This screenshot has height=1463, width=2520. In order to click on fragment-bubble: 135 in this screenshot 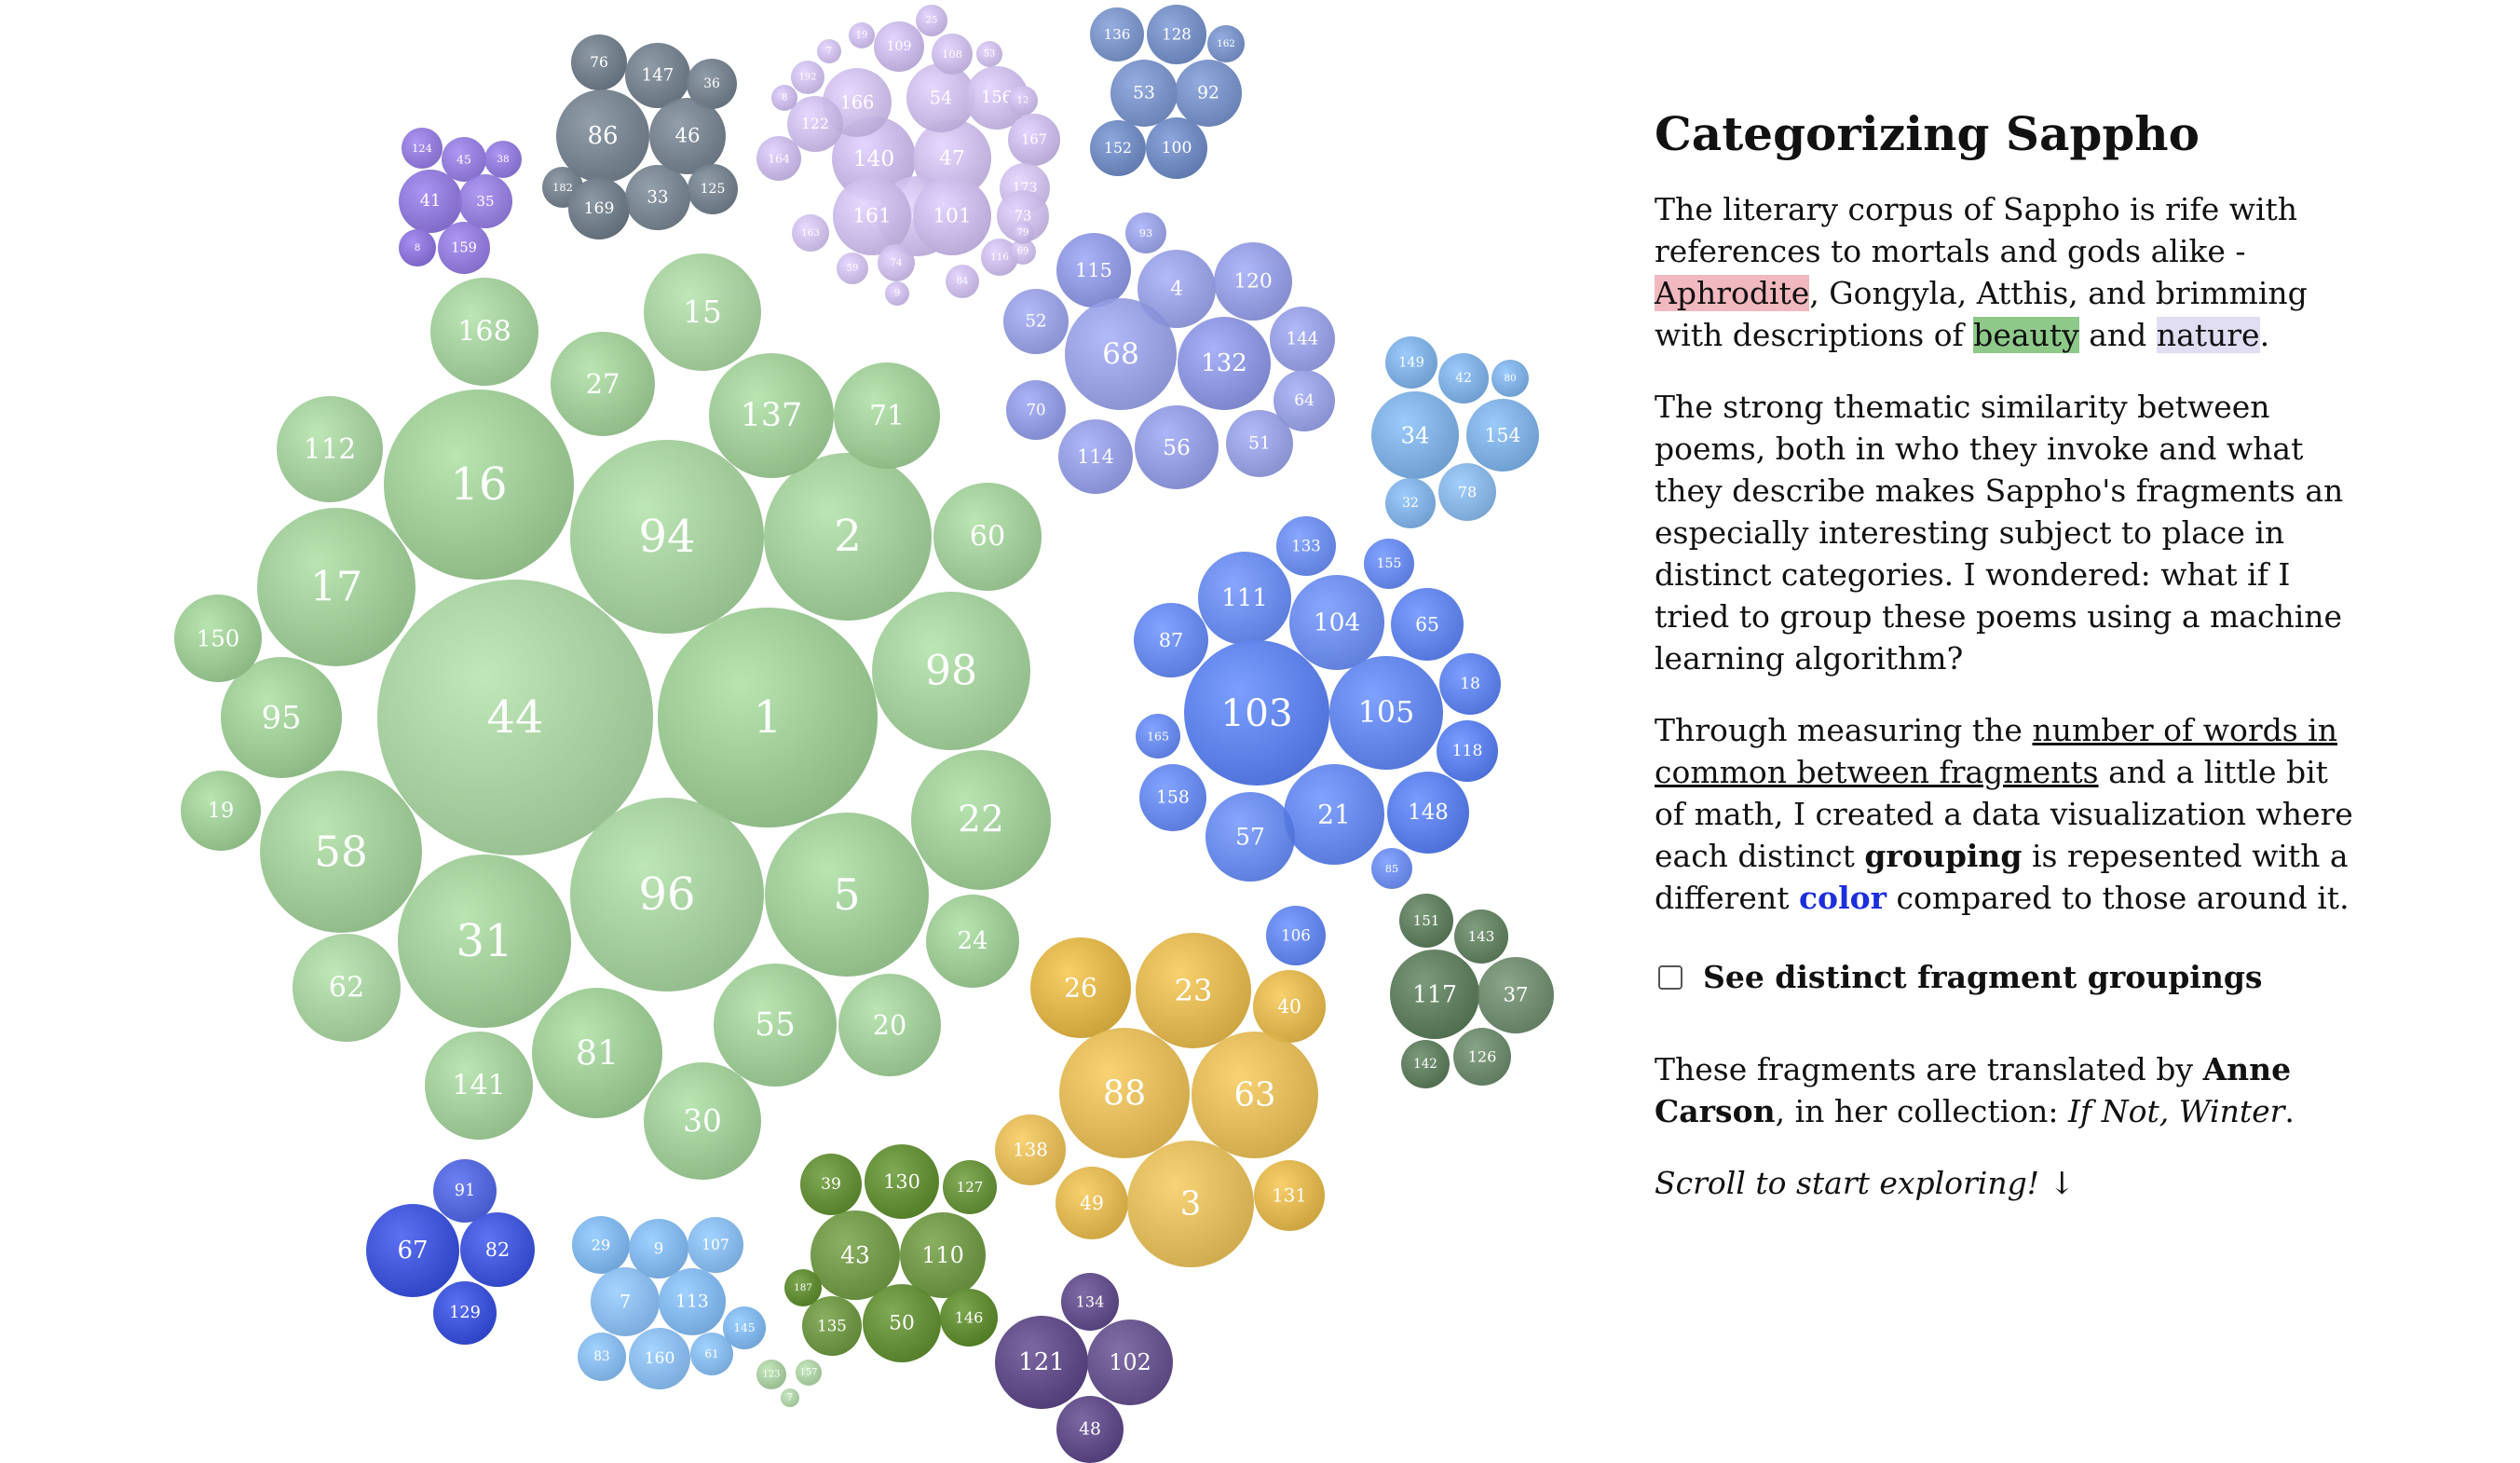, I will do `click(832, 1326)`.